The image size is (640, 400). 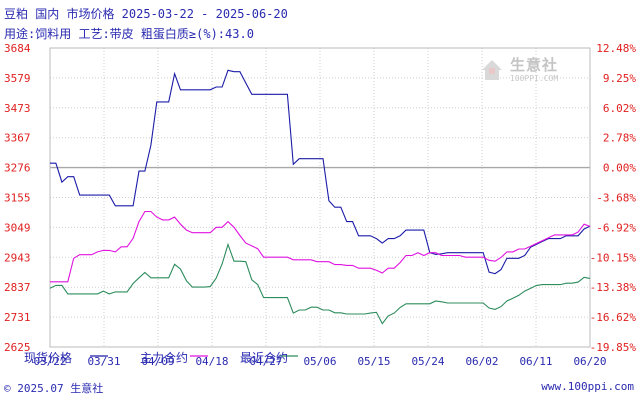 I want to click on y-tick-label: 3684, so click(x=17, y=48).